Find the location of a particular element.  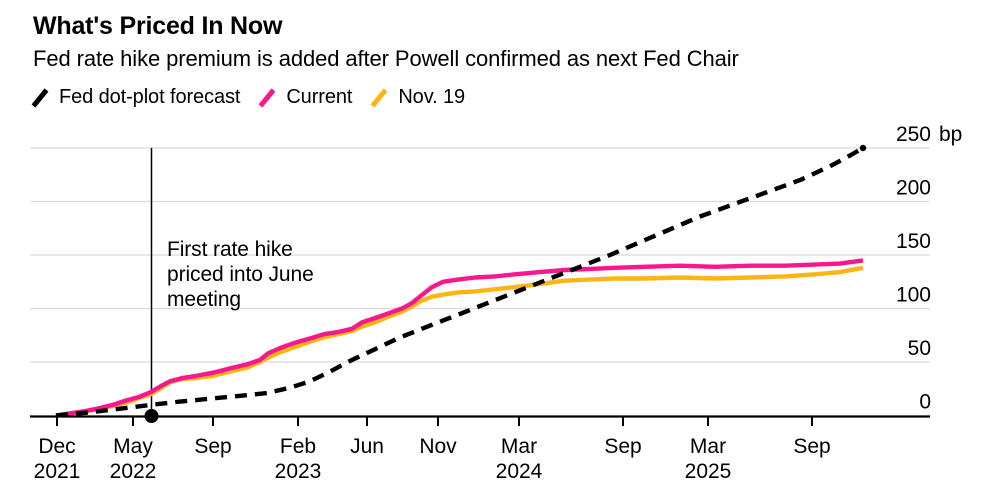

y-axis-unit-label: bp is located at coordinates (950, 134).